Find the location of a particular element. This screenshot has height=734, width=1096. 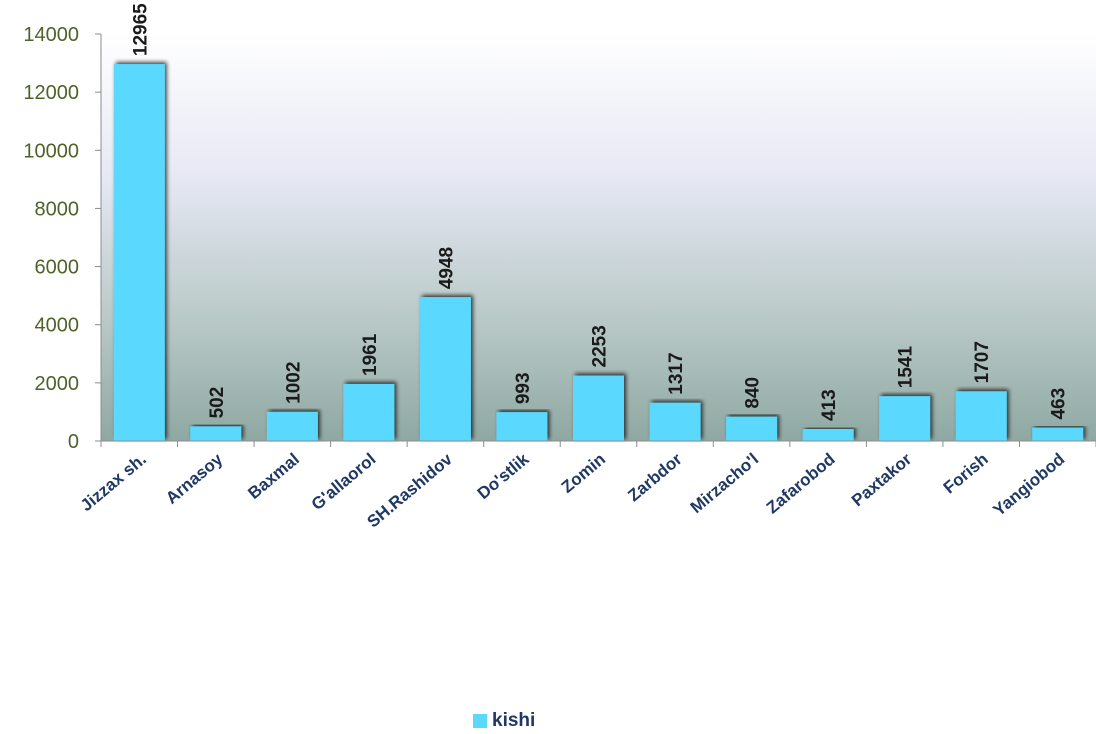

data-label: 1961 is located at coordinates (370, 354).